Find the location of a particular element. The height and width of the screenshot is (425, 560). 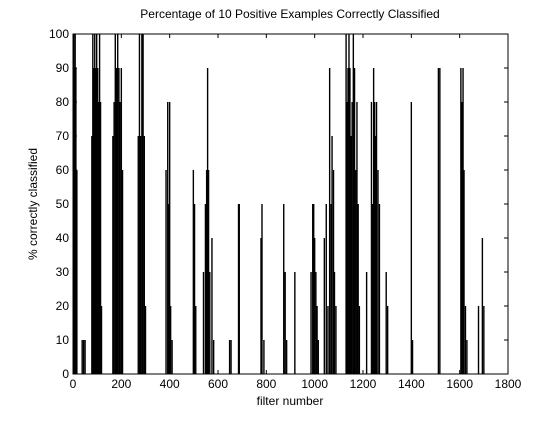

y-tick-label: 50 is located at coordinates (63, 204).